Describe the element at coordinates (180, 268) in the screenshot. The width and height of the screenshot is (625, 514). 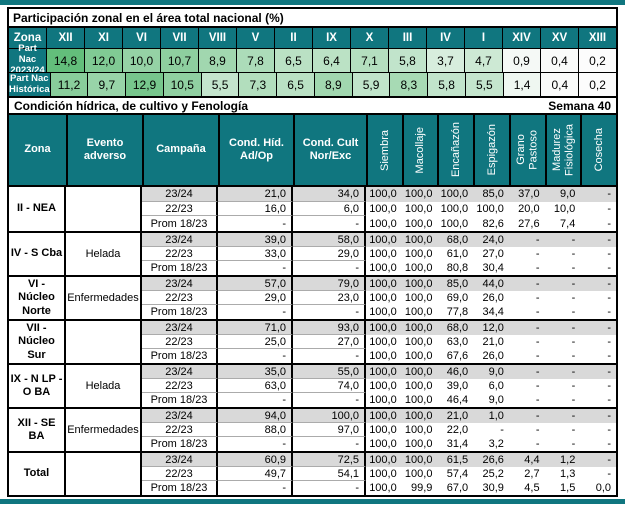
I see `campaign-cell: Prom 18/23` at that location.